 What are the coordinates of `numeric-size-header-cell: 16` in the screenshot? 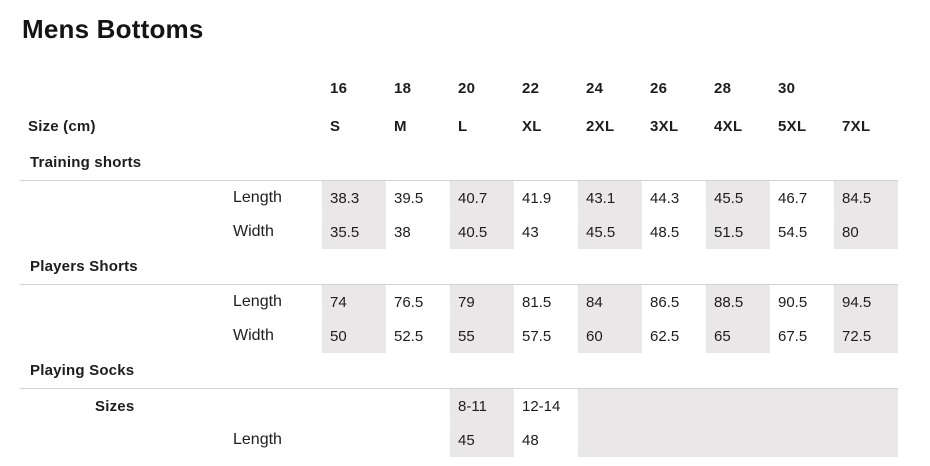 It's located at (339, 88).